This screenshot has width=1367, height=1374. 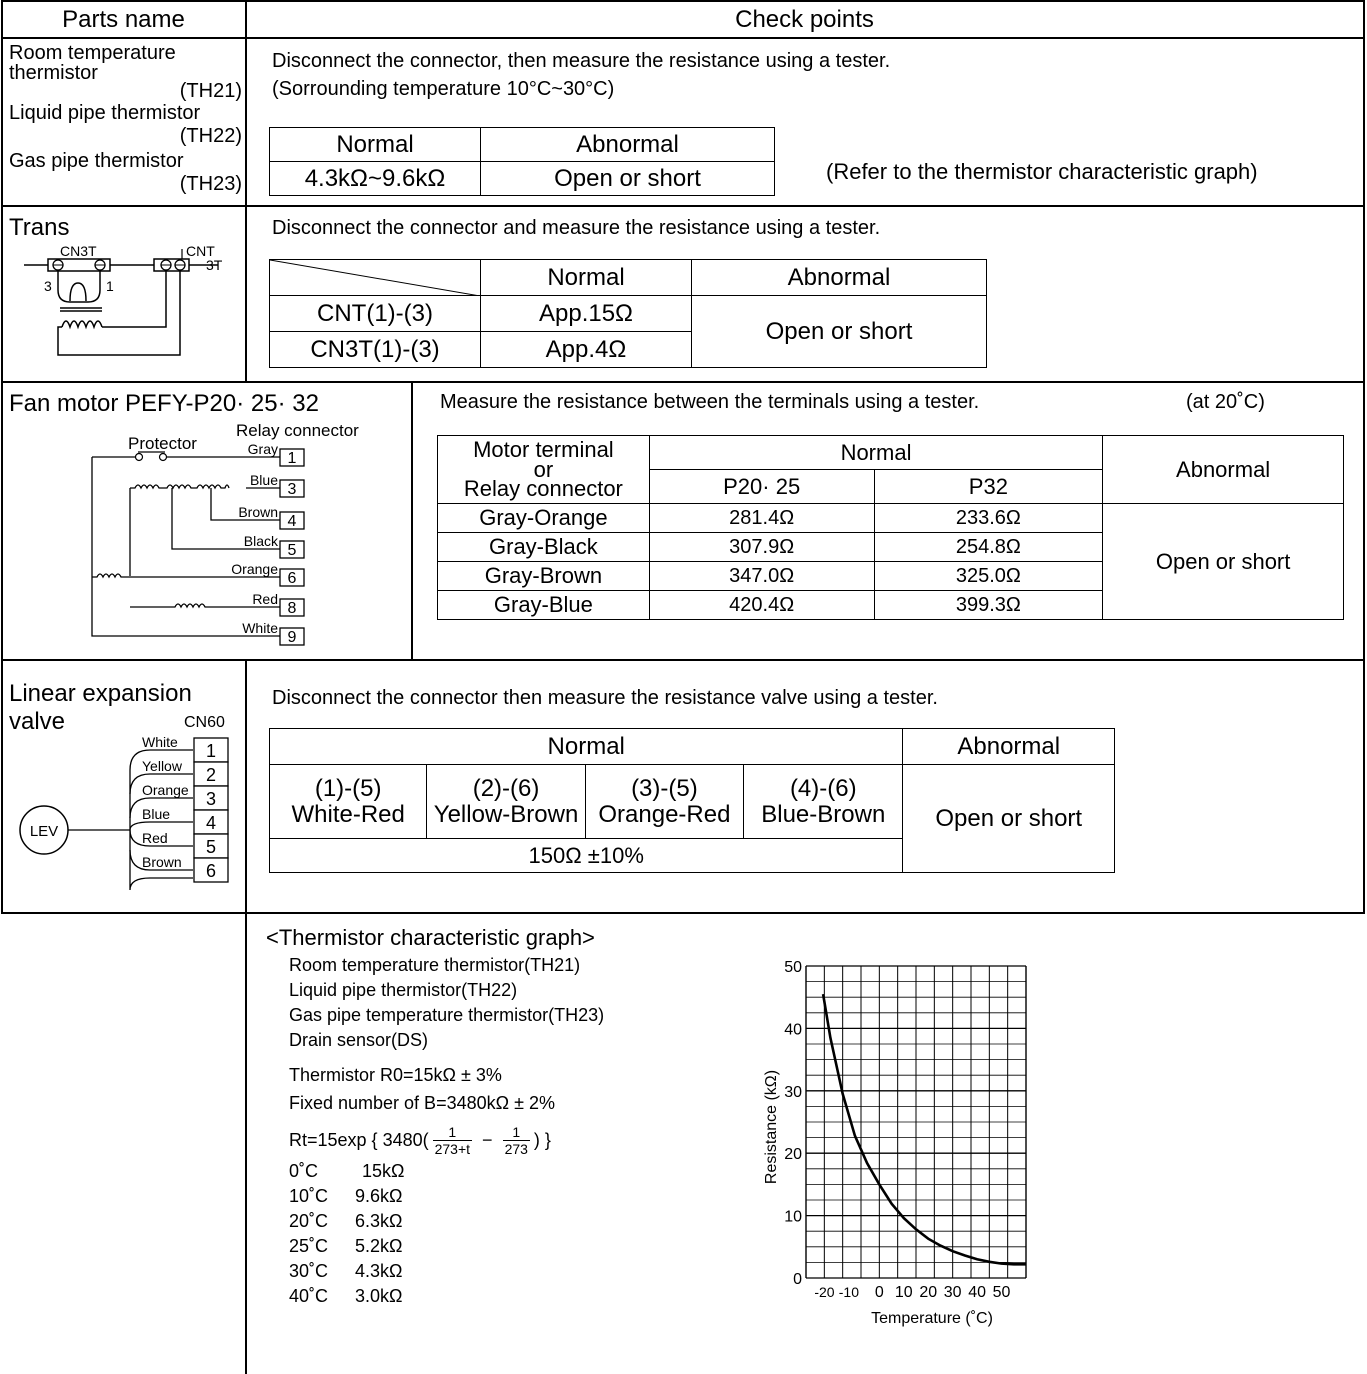 I want to click on lev-parts-line2: valve, so click(x=37, y=721).